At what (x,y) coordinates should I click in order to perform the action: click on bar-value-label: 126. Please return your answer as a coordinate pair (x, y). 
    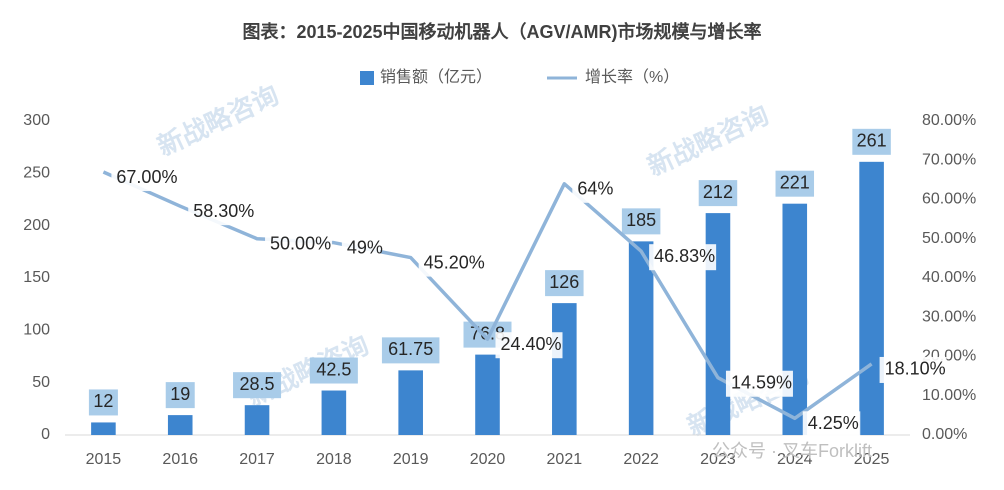
    Looking at the image, I should click on (564, 282).